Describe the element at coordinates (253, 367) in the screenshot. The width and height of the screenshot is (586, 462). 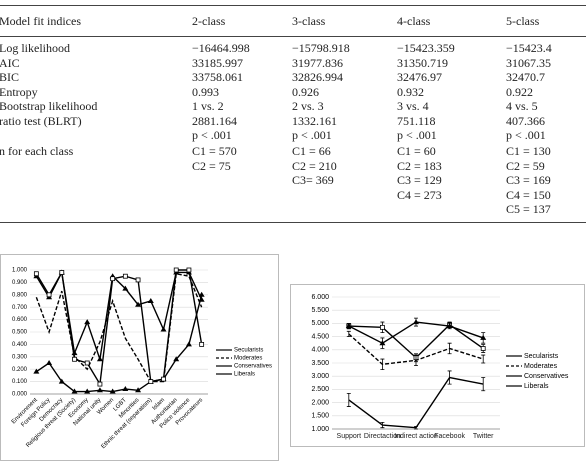
I see `legend-label: Conservatives` at that location.